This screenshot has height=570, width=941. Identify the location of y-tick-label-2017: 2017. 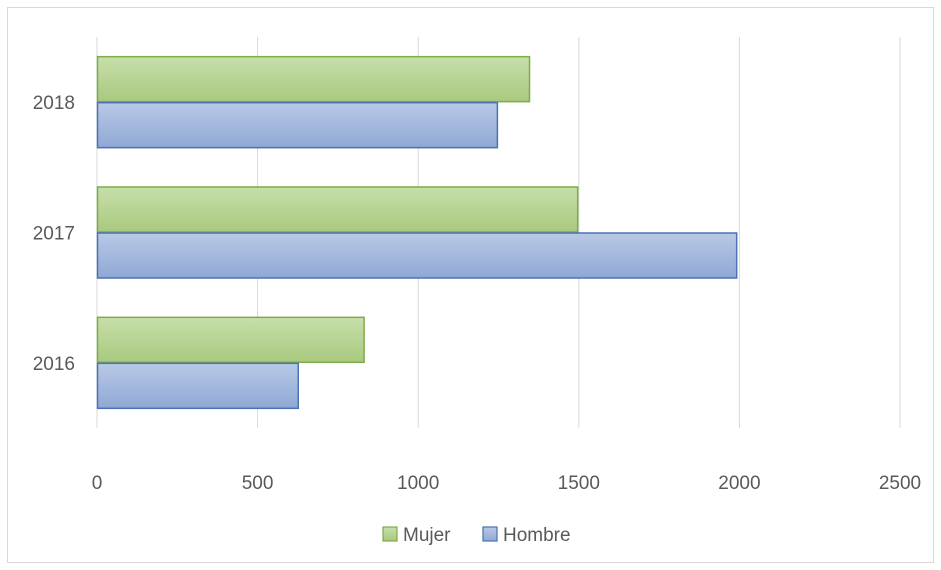
(54, 234).